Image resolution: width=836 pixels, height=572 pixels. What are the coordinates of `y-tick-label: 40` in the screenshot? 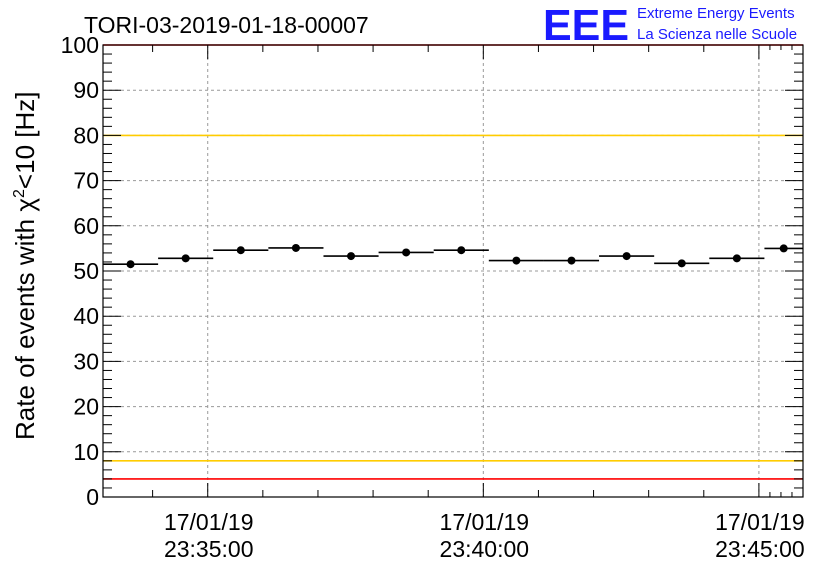 It's located at (86, 316).